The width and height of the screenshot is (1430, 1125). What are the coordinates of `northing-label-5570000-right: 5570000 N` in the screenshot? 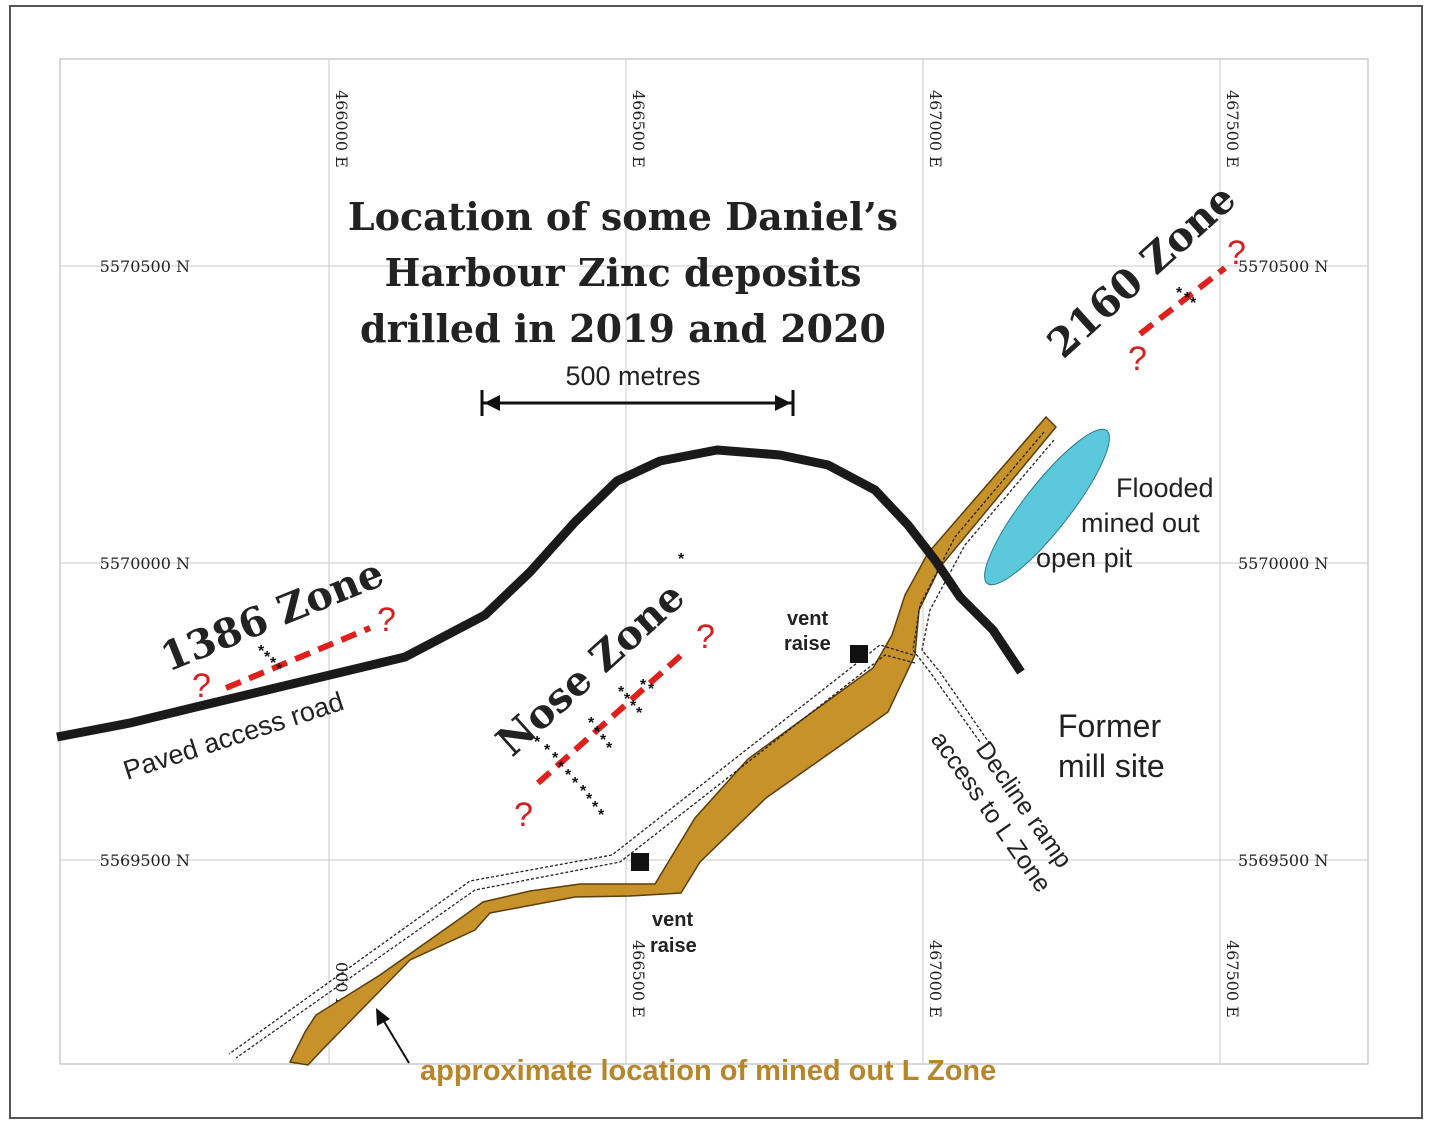 It's located at (1283, 563).